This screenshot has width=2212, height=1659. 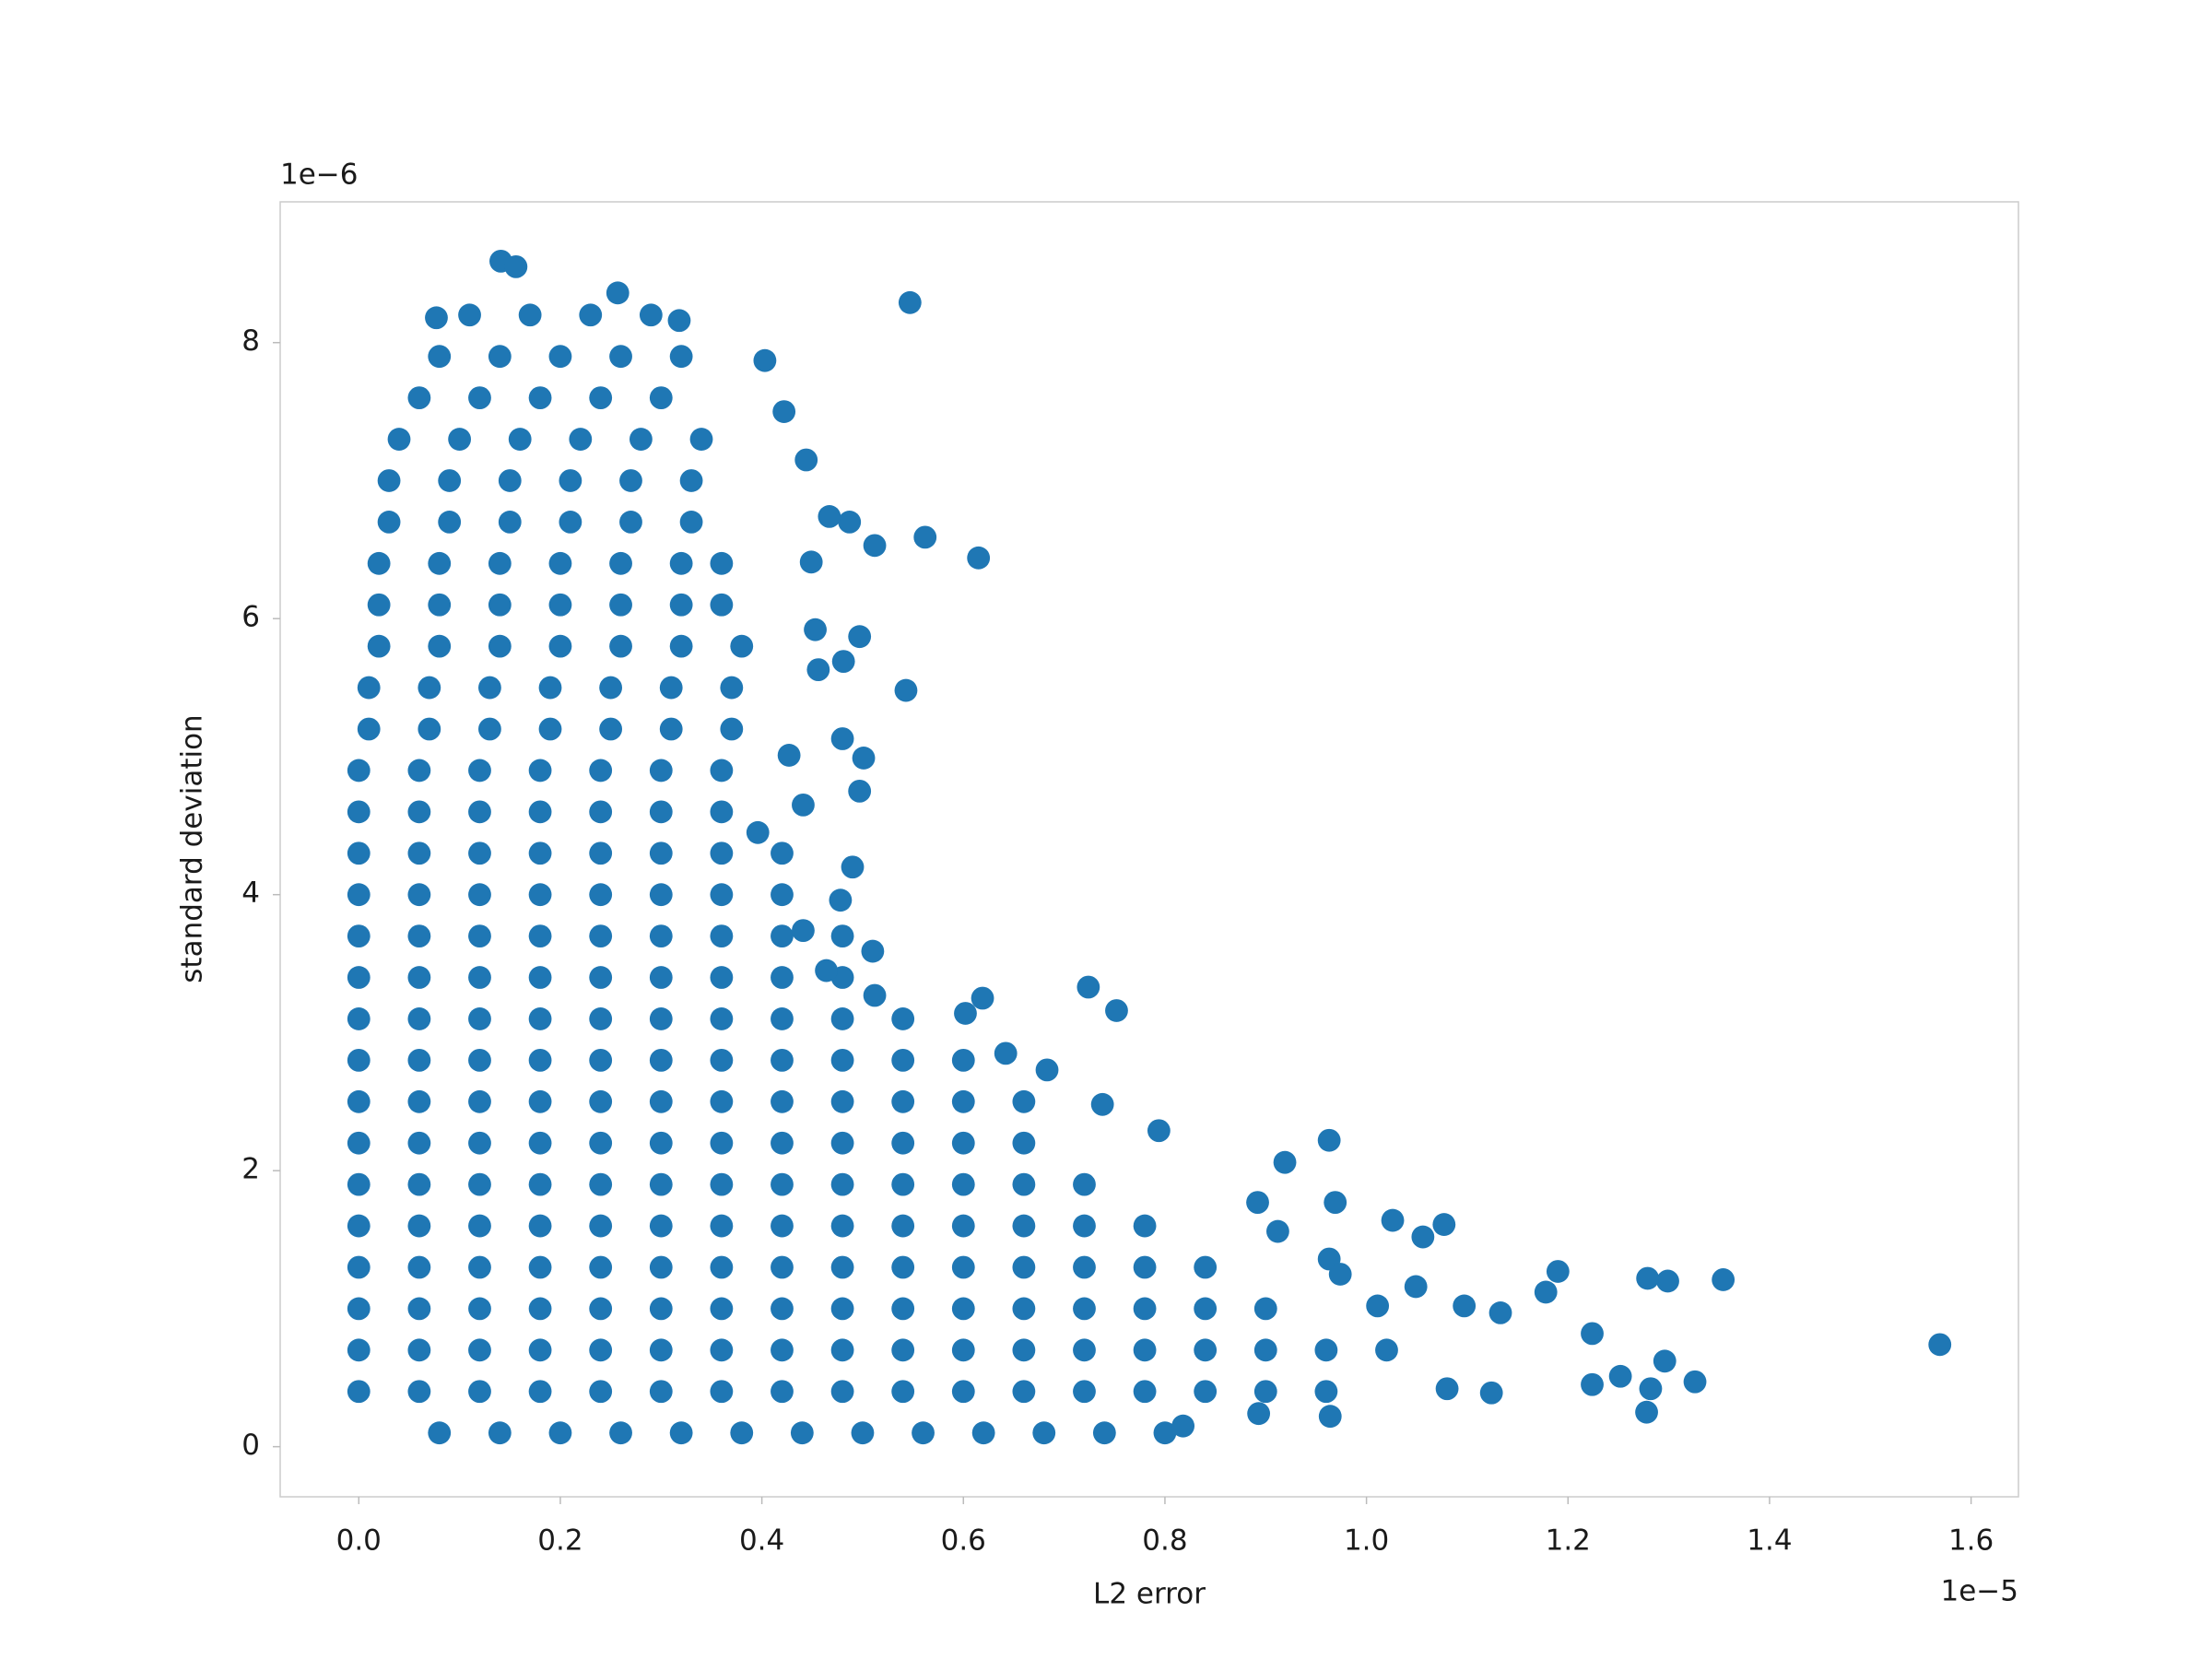 What do you see at coordinates (250, 341) in the screenshot?
I see `y-tick-label: 8` at bounding box center [250, 341].